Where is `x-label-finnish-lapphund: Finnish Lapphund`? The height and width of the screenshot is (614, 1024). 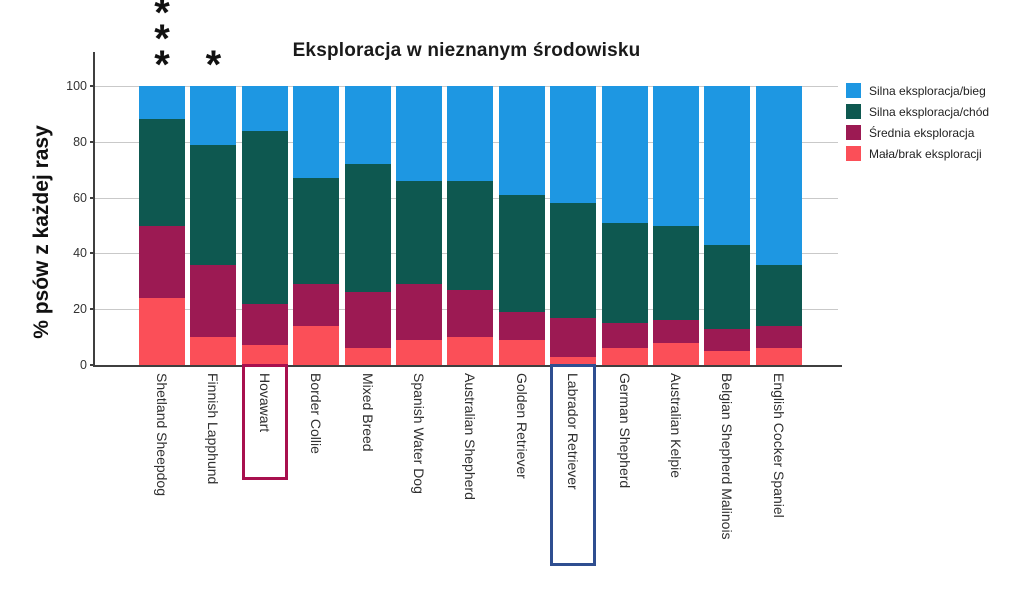
x-label-finnish-lapphund: Finnish Lapphund is located at coordinates (213, 429).